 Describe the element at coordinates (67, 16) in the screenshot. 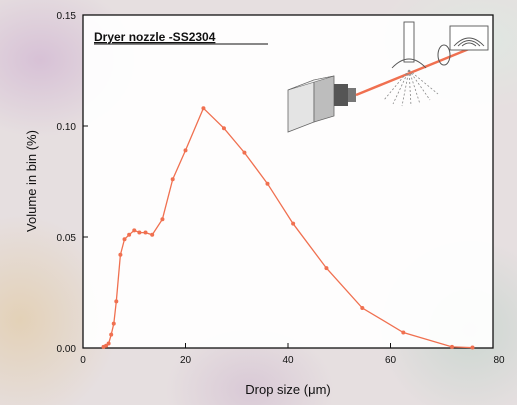

I see `y-tick-label: 0.15` at that location.